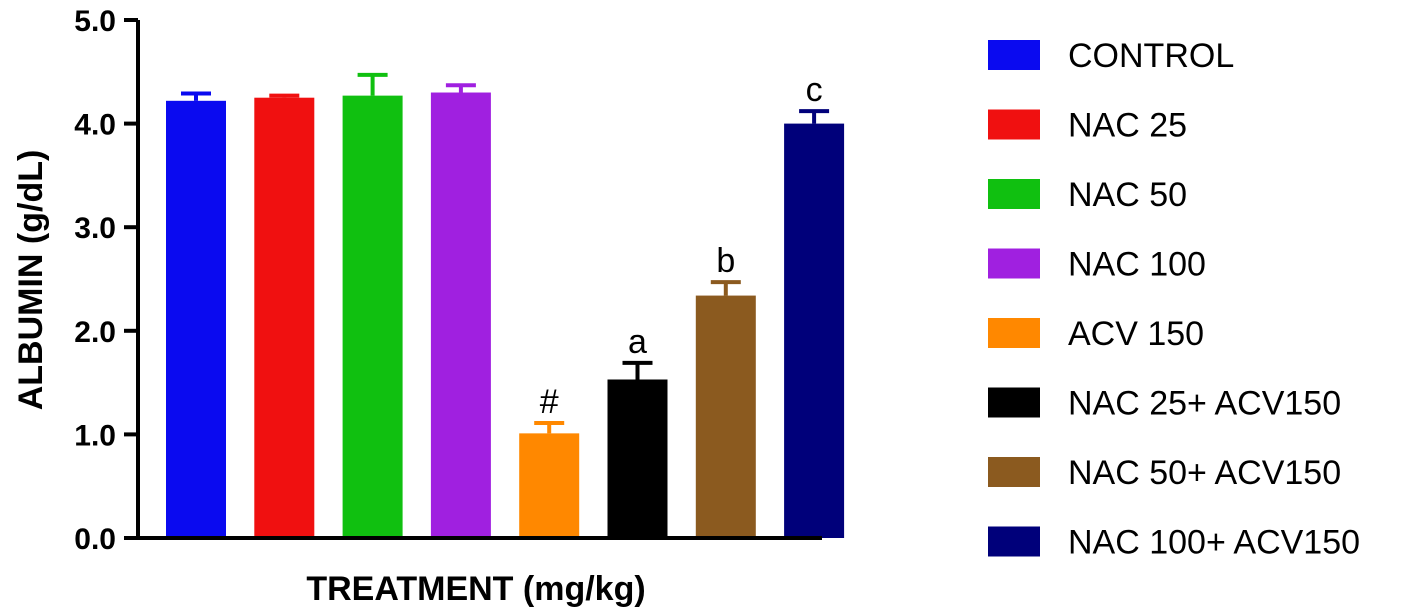  I want to click on y-tick-label: 0.0, so click(95, 539).